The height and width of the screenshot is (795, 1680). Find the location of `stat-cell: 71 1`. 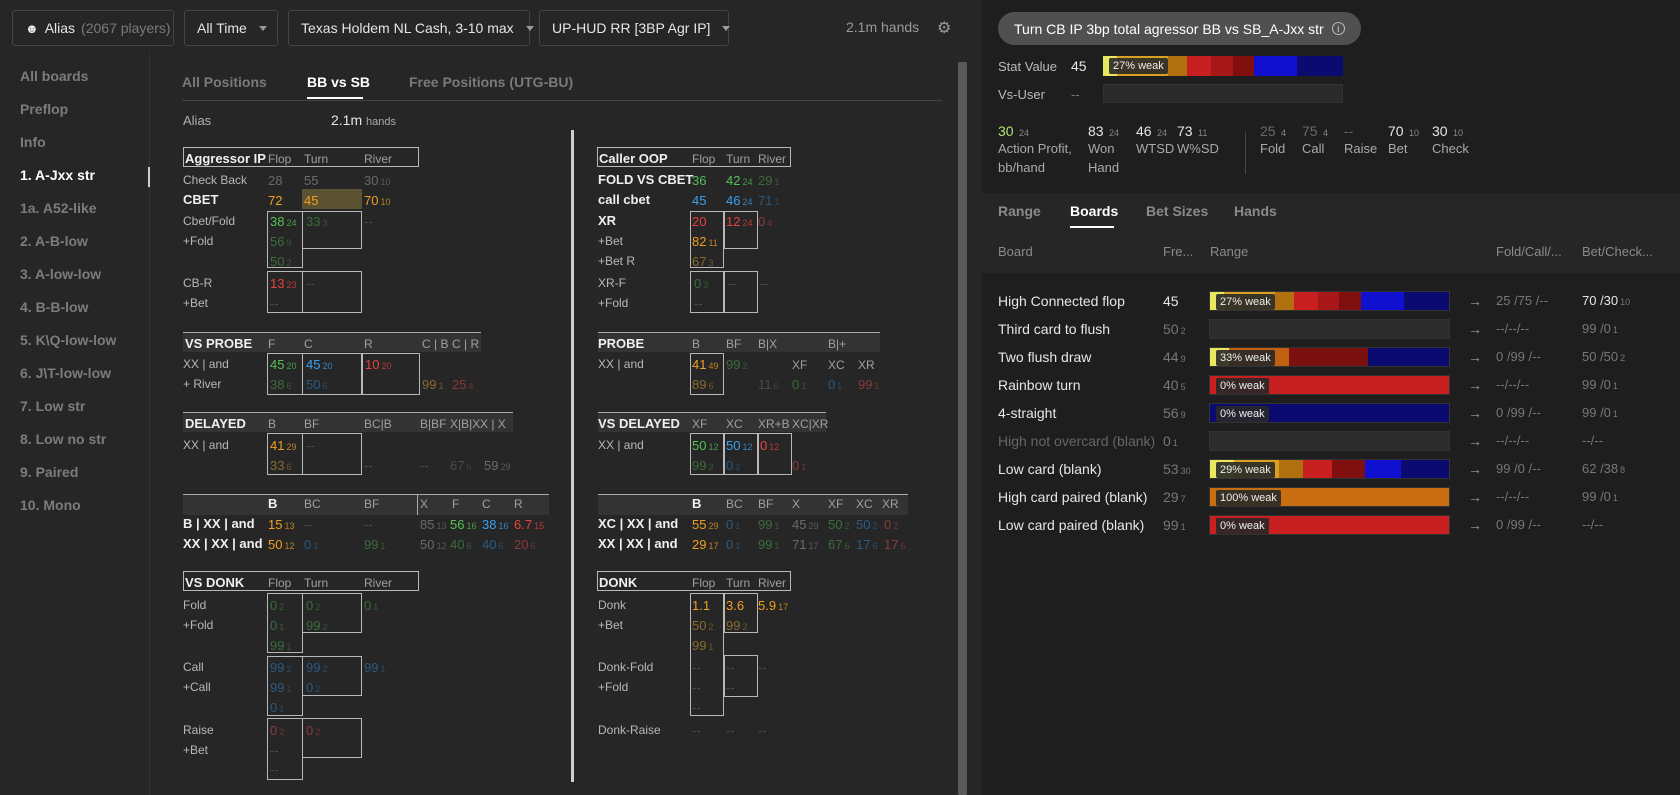

stat-cell: 71 1 is located at coordinates (769, 200).